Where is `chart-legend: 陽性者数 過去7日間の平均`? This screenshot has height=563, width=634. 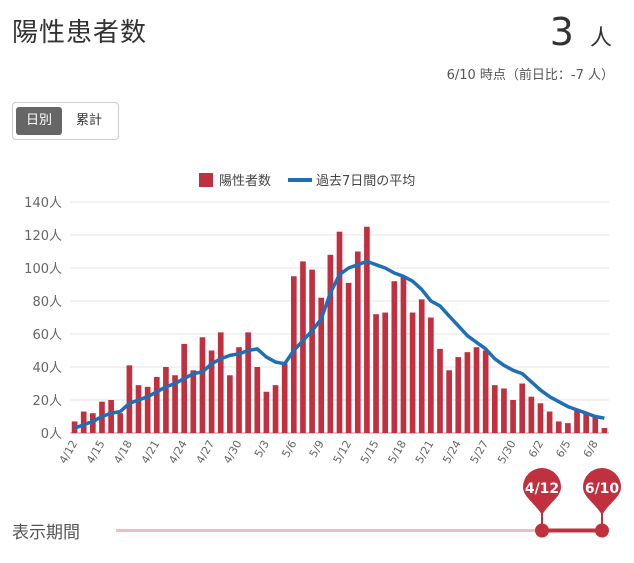
chart-legend: 陽性者数 過去7日間の平均 is located at coordinates (307, 181).